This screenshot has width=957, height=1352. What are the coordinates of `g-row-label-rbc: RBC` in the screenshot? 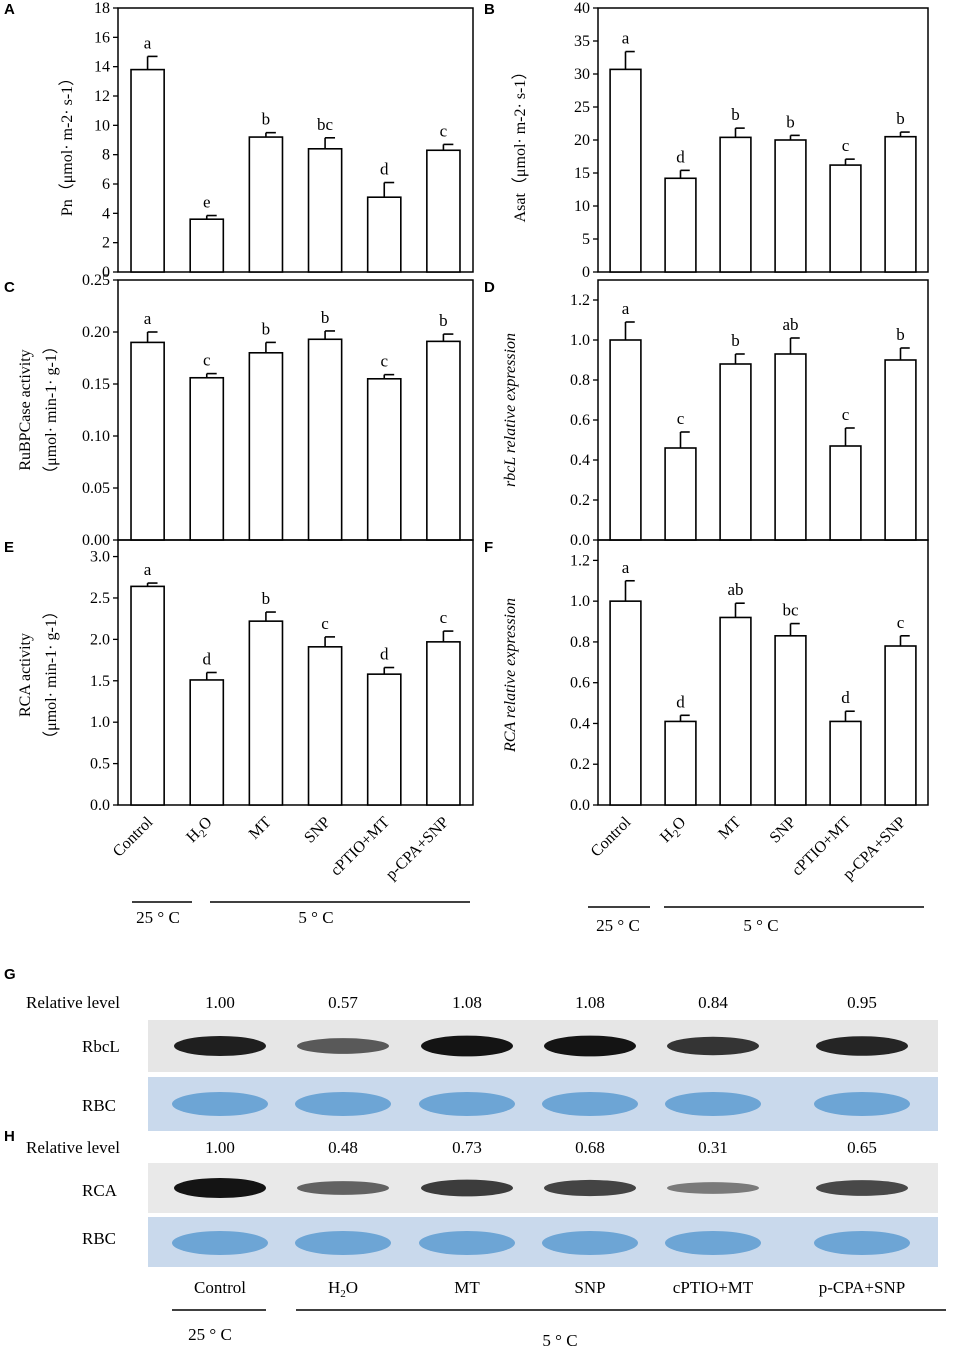 It's located at (99, 1105).